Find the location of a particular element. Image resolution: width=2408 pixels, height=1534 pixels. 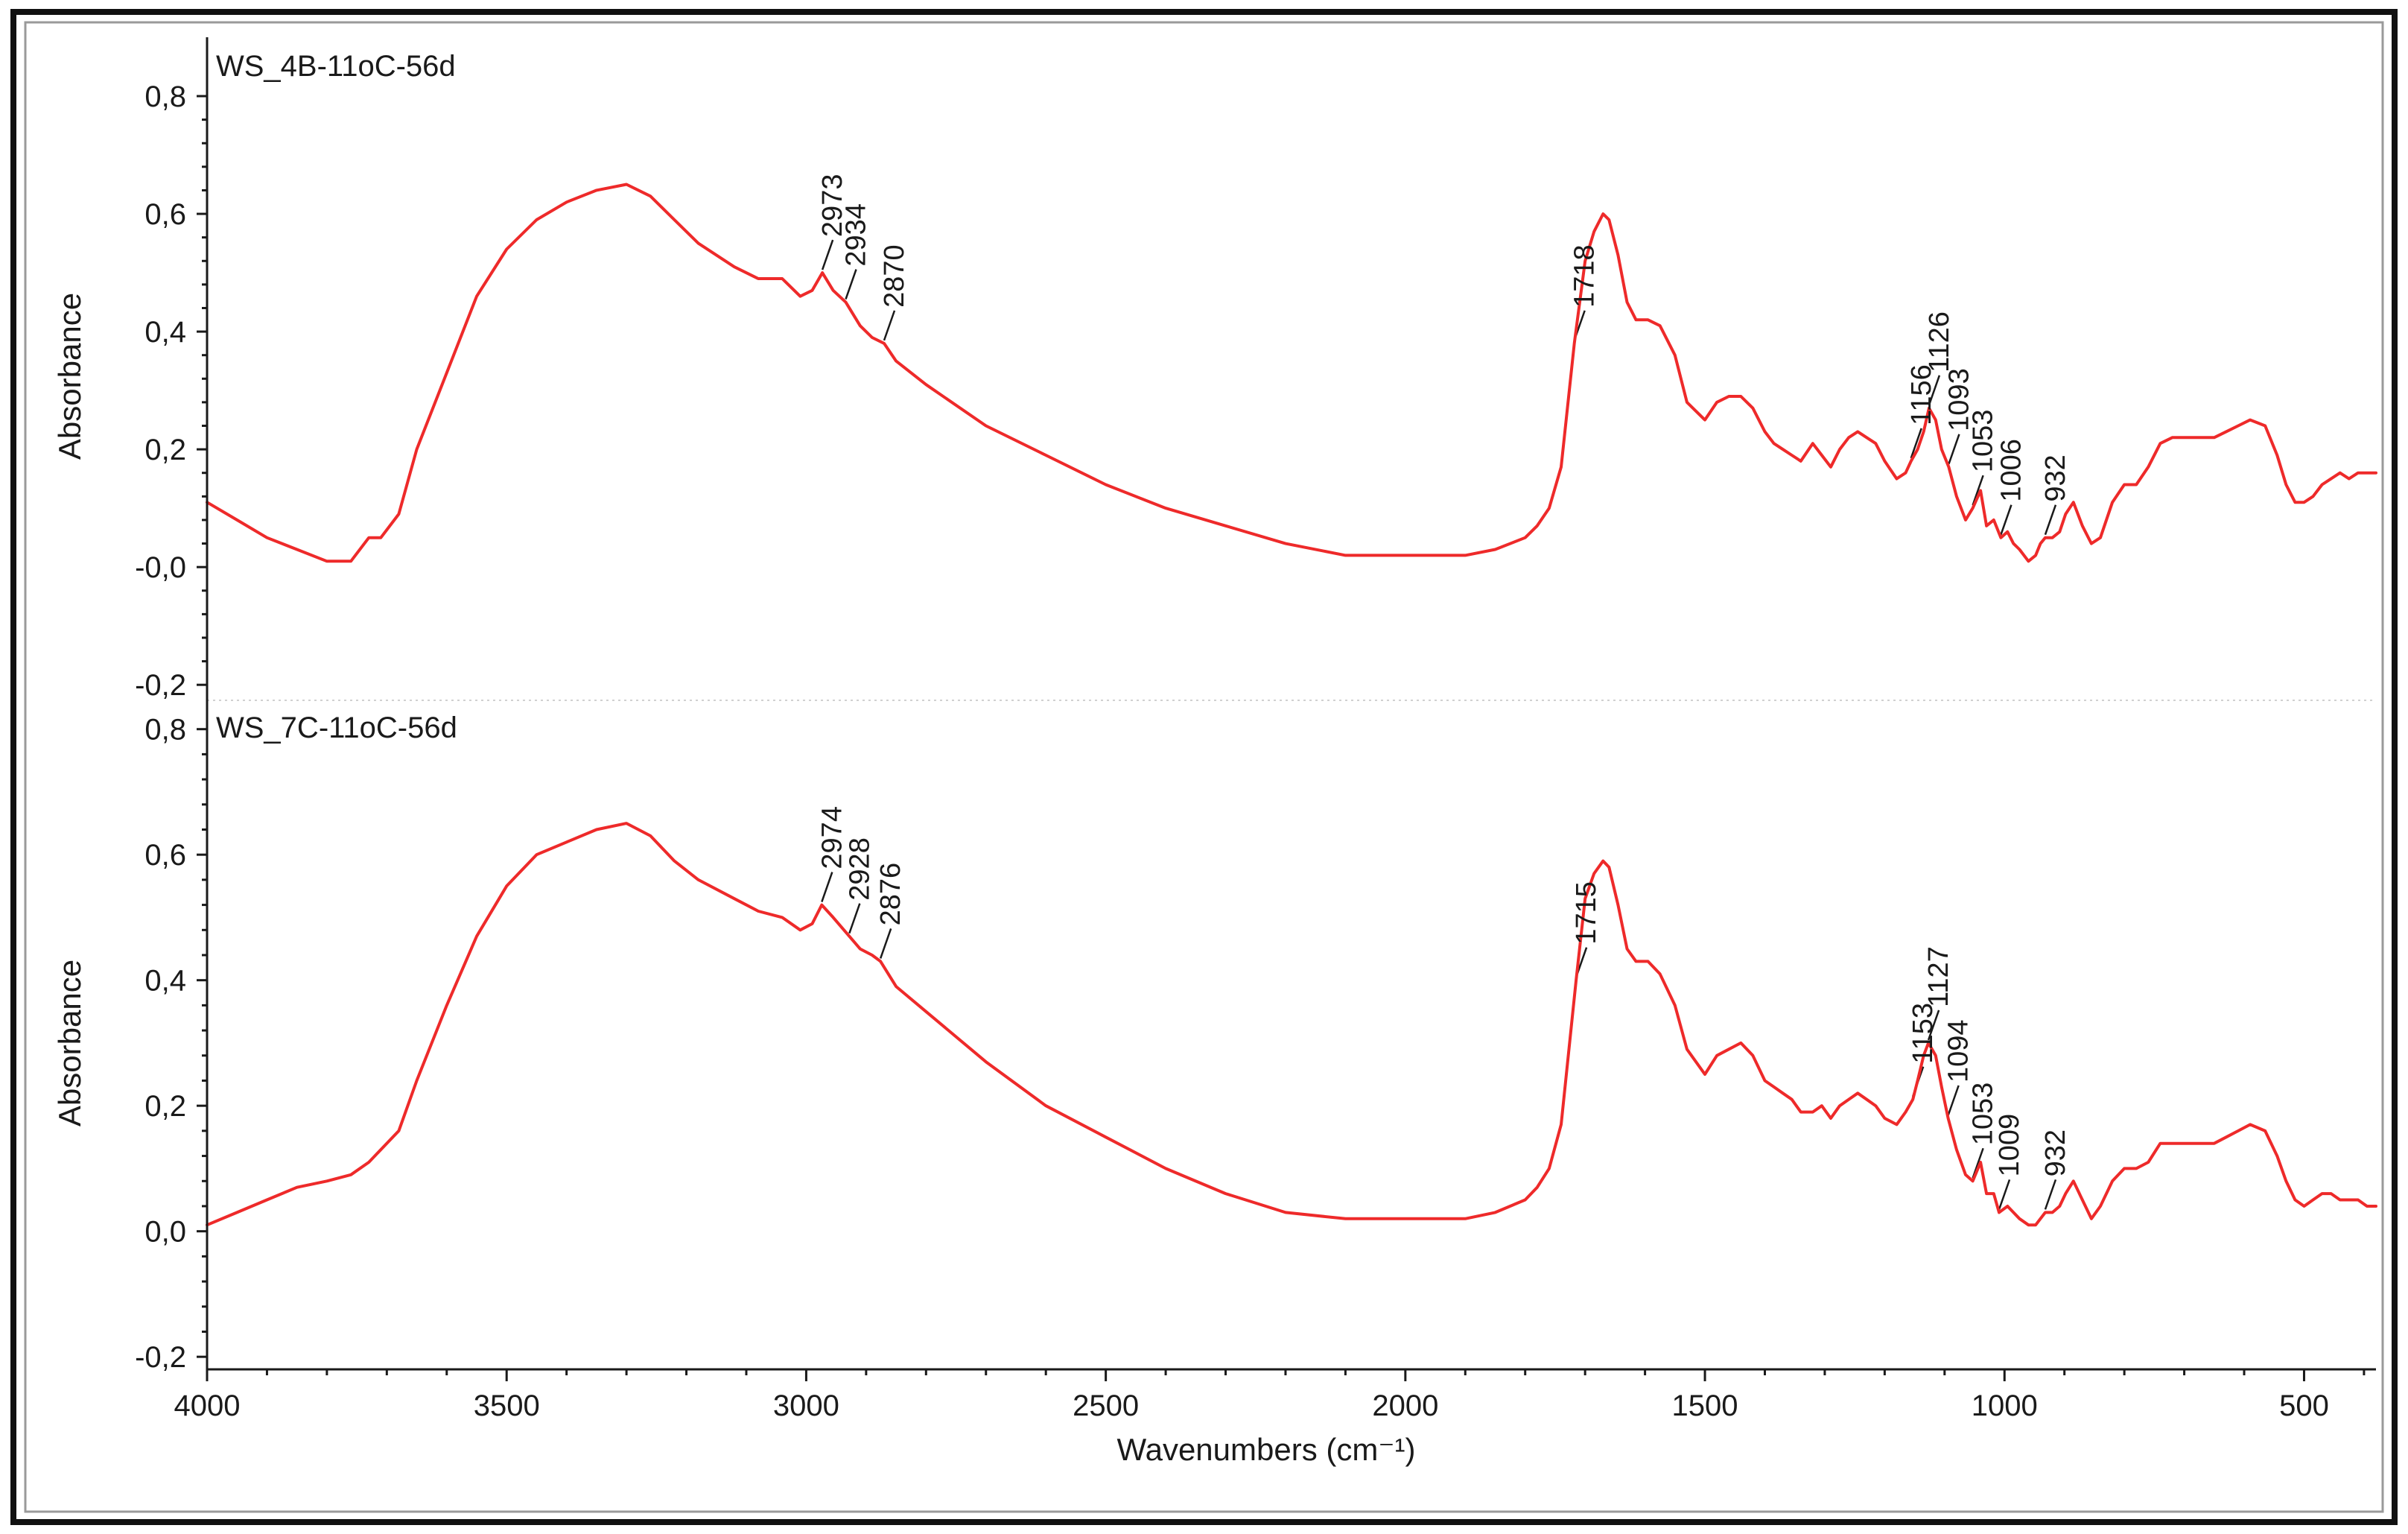

x-tick-label: 3500 is located at coordinates (507, 1406).